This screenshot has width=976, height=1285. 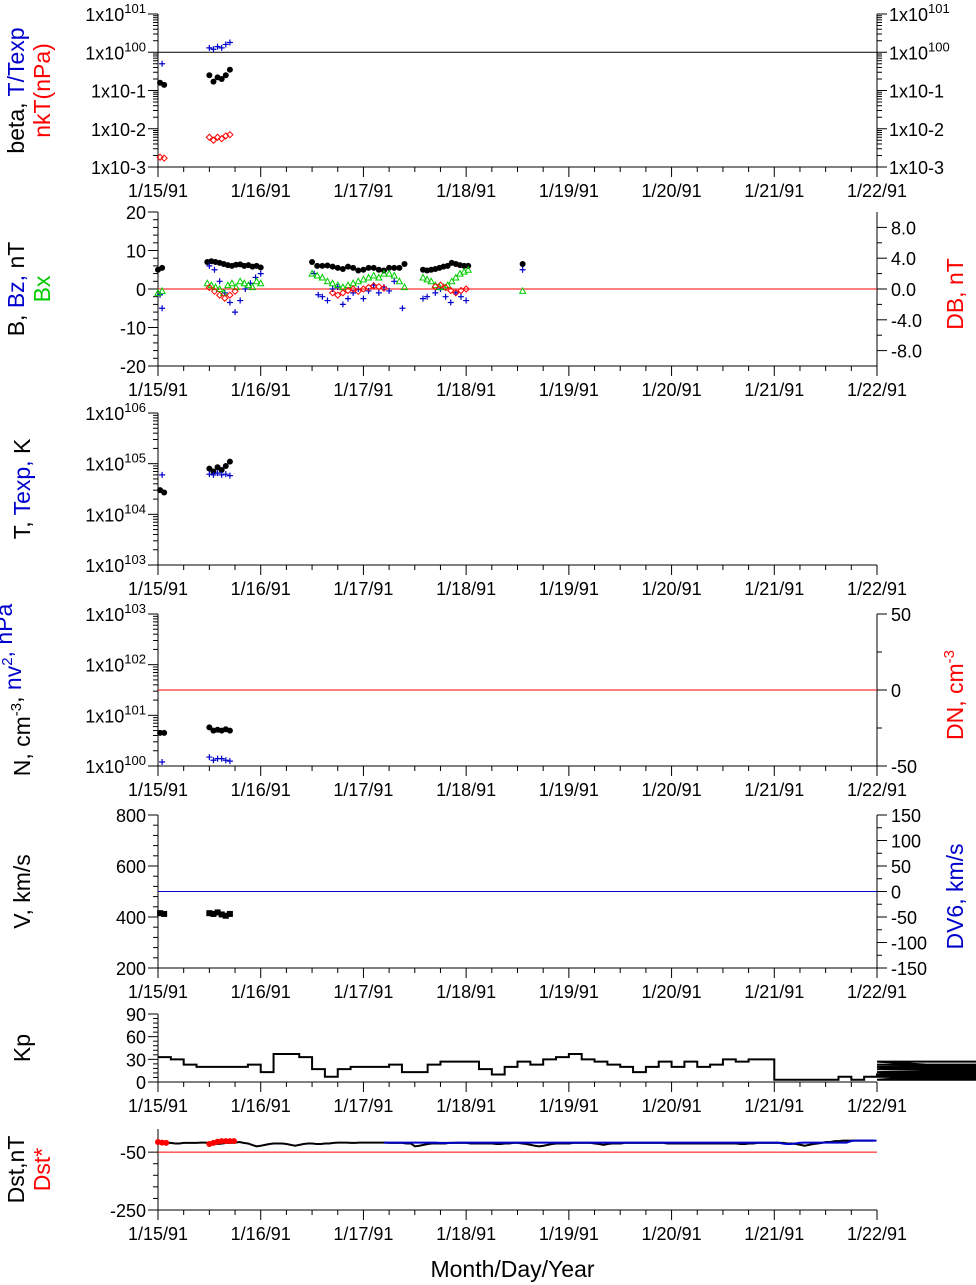 What do you see at coordinates (904, 767) in the screenshot?
I see `y-tick-label-right: -50` at bounding box center [904, 767].